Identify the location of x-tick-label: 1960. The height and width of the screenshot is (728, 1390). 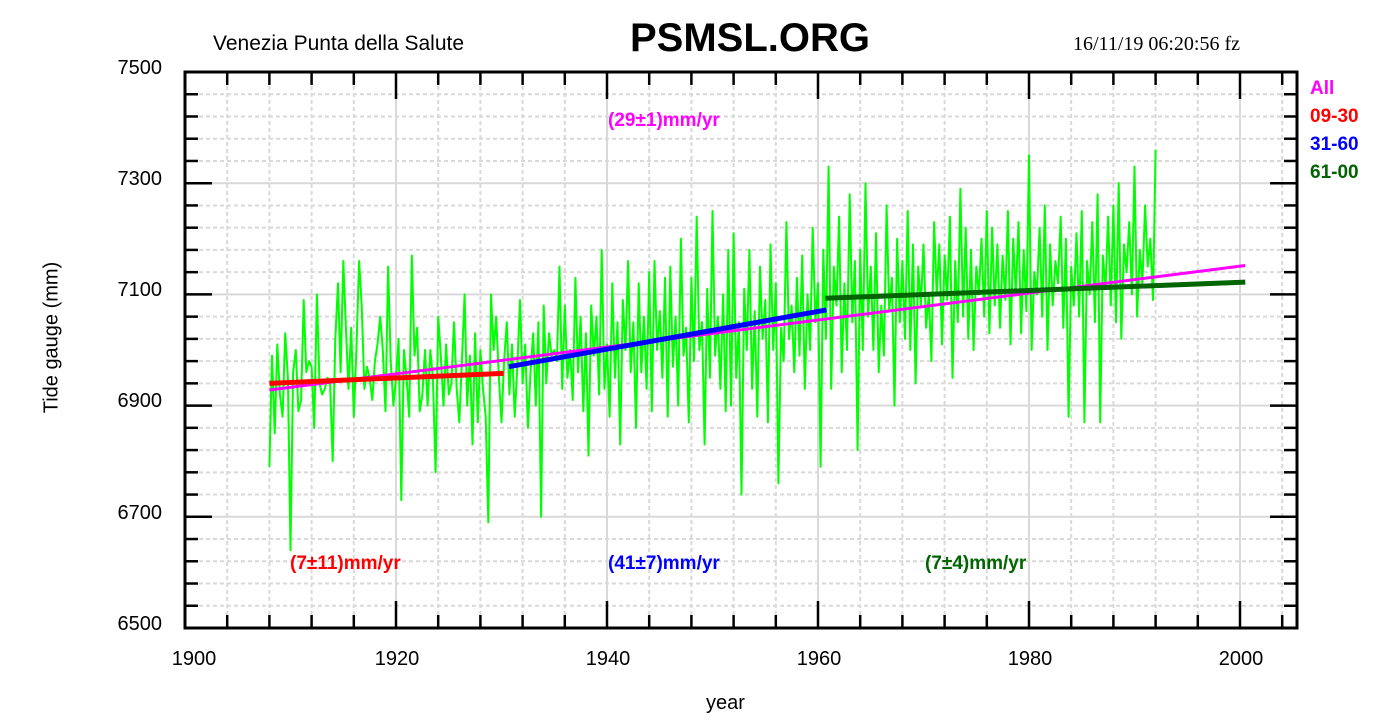
(819, 659).